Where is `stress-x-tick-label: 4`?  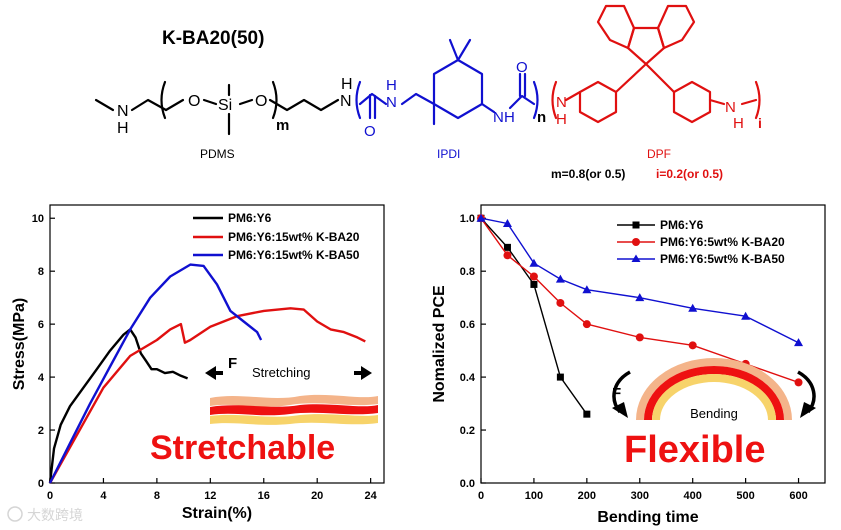
stress-x-tick-label: 4 is located at coordinates (103, 496).